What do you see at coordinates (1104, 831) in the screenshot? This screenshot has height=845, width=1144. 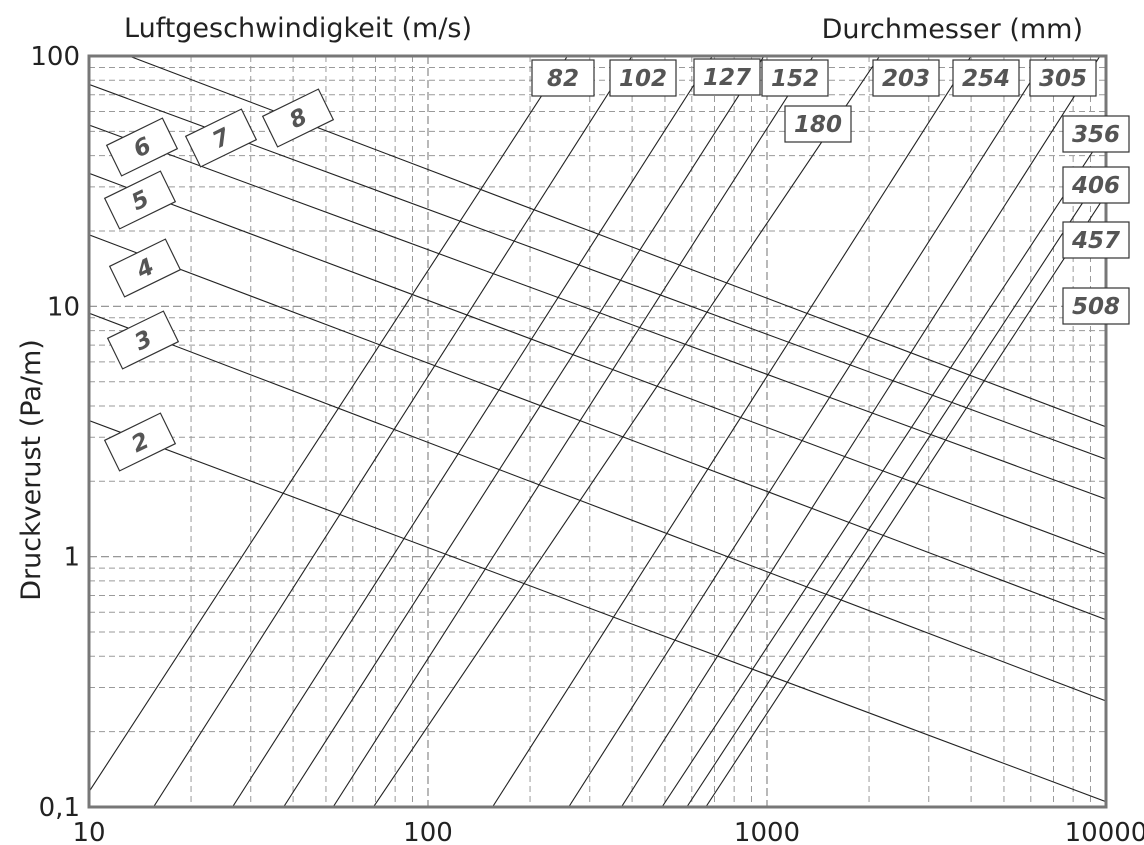 I see `x-tick-label: 10000` at bounding box center [1104, 831].